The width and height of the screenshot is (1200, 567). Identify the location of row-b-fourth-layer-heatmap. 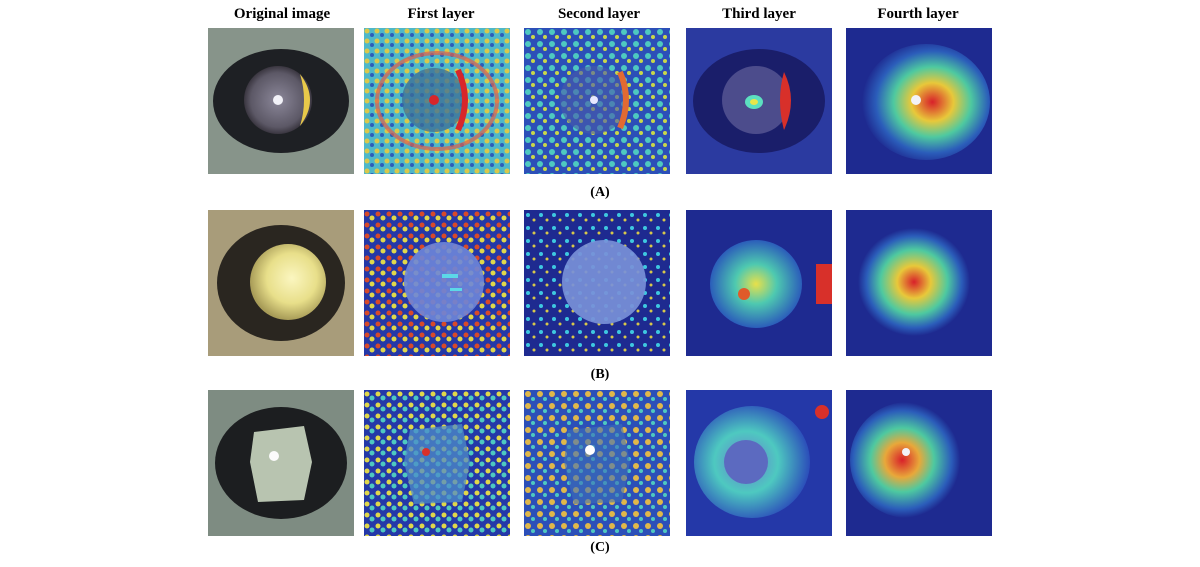
(919, 283).